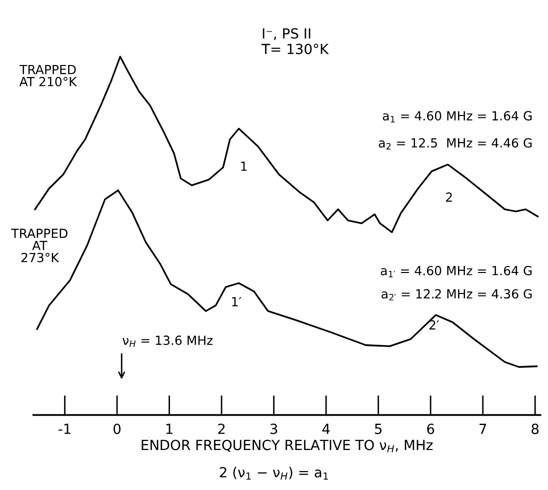 The image size is (548, 490). What do you see at coordinates (237, 301) in the screenshot?
I see `annotation: 1′` at bounding box center [237, 301].